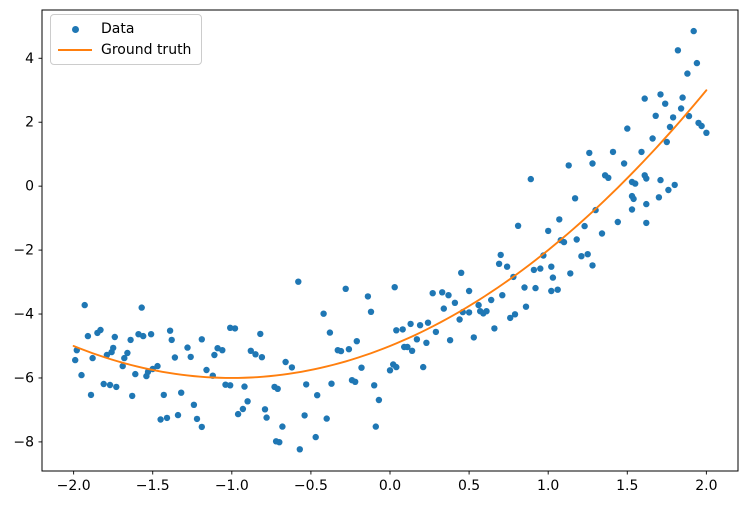  What do you see at coordinates (23, 378) in the screenshot?
I see `y-tick-label: −6` at bounding box center [23, 378].